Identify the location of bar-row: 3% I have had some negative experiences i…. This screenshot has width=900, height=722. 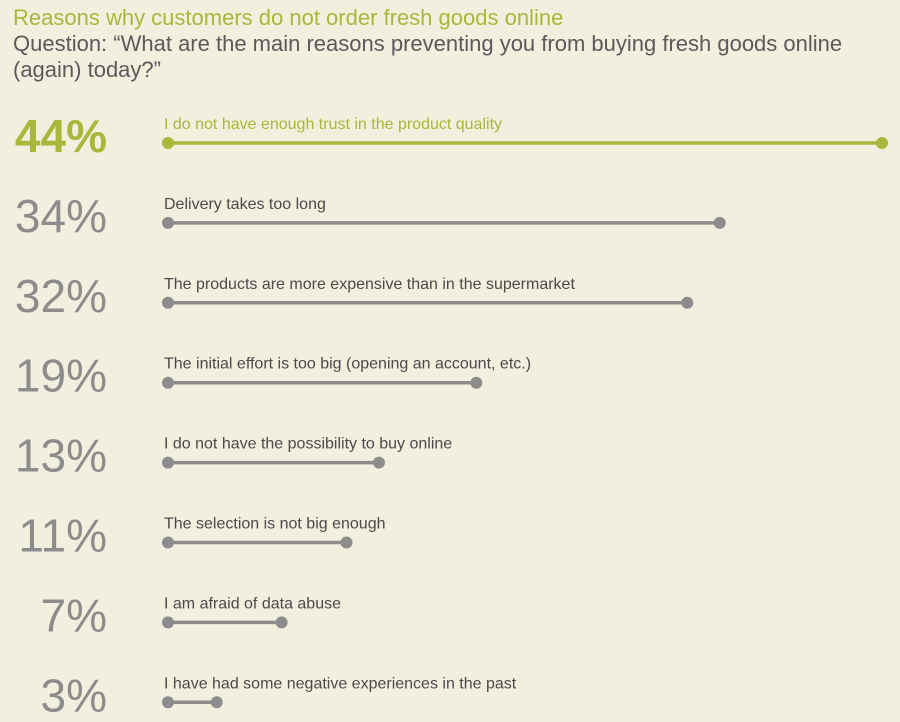
(279, 695).